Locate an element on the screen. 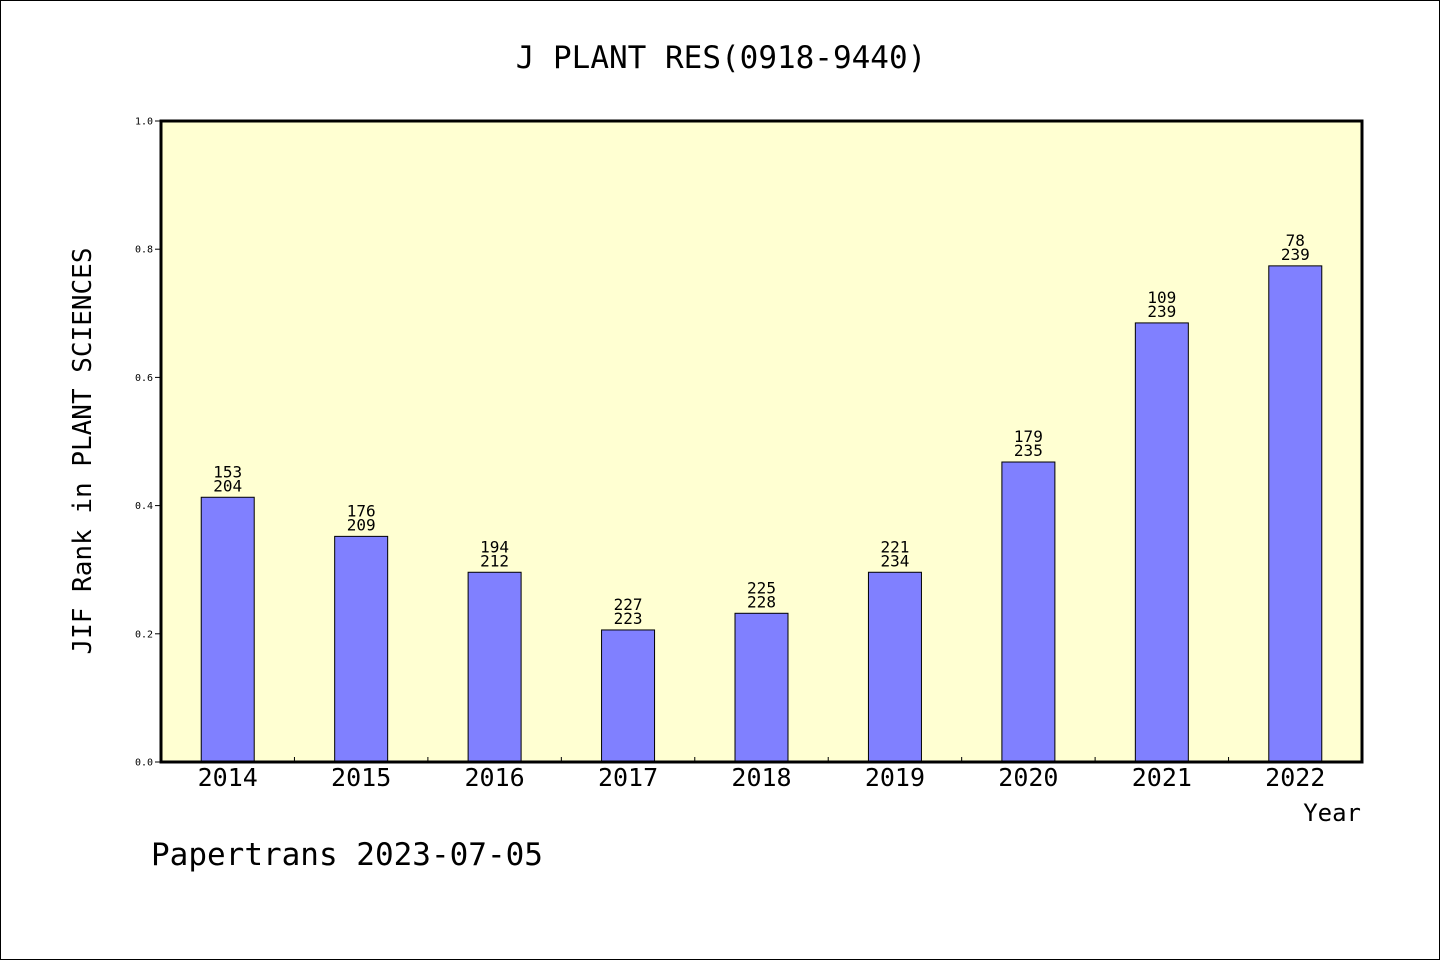 This screenshot has width=1440, height=961. data-label-total-2022: 239 is located at coordinates (1295, 254).